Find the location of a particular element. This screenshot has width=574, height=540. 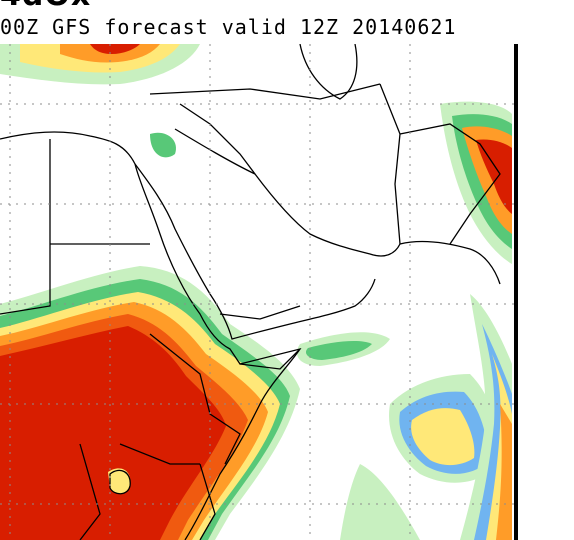

border-kenya is located at coordinates (159, 454).